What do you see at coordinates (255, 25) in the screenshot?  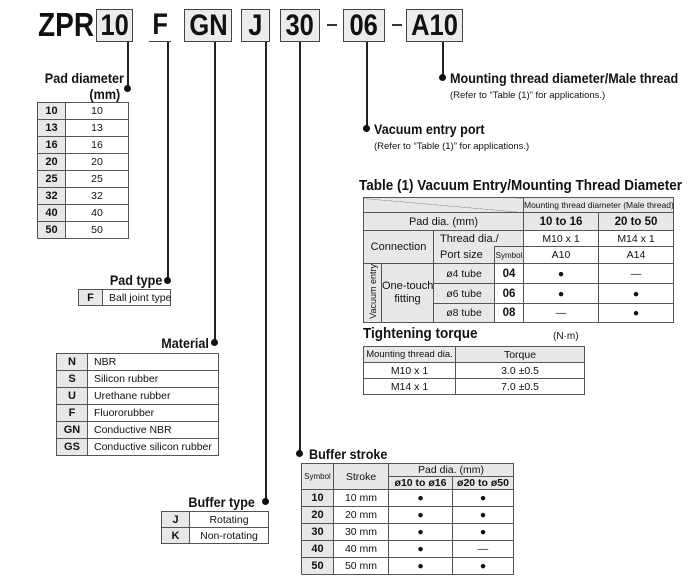 I see `code-buffer-type: J` at bounding box center [255, 25].